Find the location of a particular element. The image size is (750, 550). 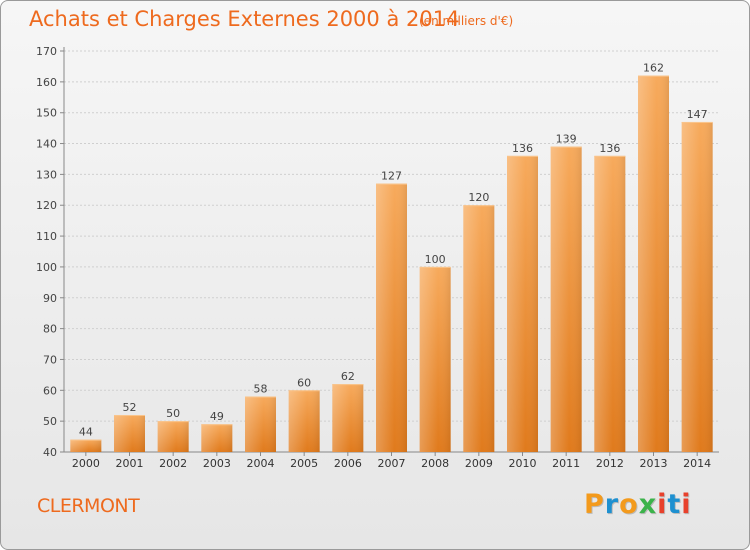

data-label: 62 is located at coordinates (348, 376).